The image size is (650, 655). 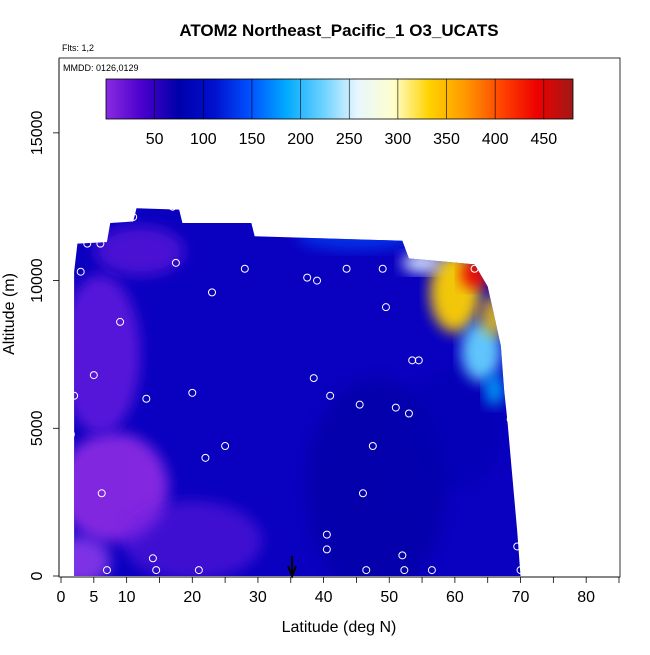 What do you see at coordinates (495, 139) in the screenshot?
I see `colorbar-tick-label: 400` at bounding box center [495, 139].